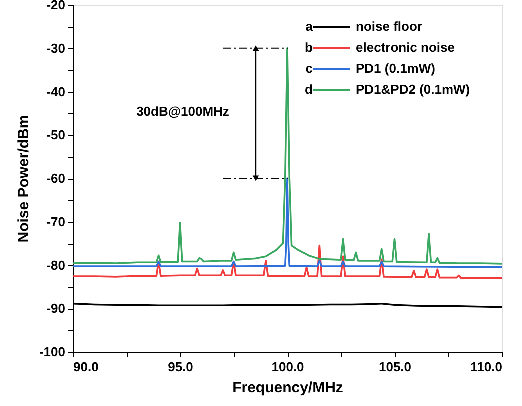 This screenshot has width=522, height=406. I want to click on legend-label: PD1 (0.1mW), so click(396, 68).